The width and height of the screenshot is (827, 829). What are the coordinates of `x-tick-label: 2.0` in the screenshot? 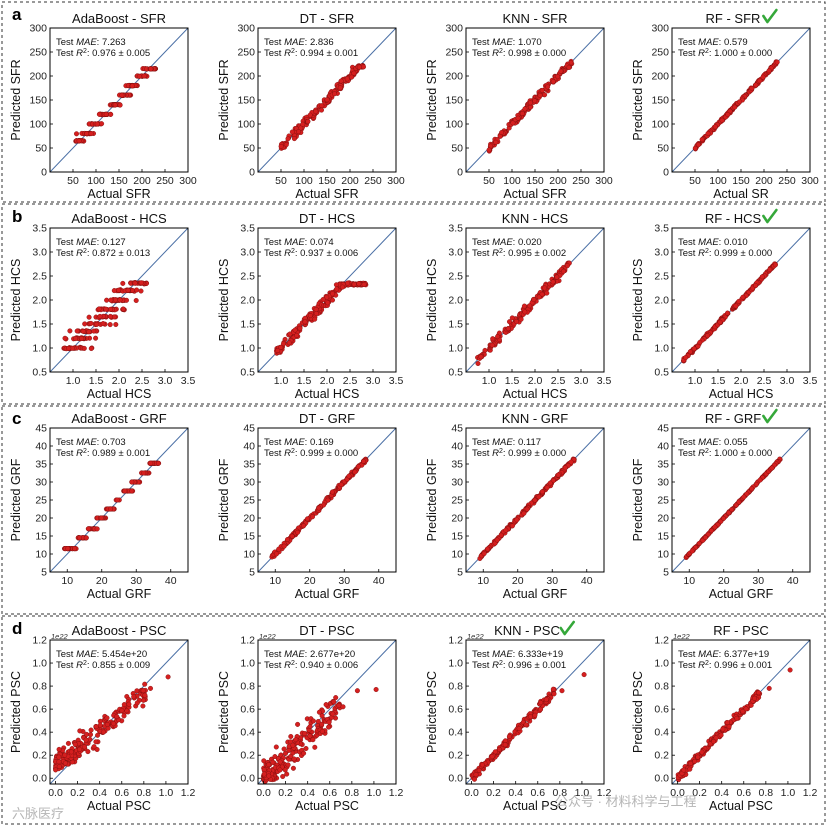 It's located at (119, 381).